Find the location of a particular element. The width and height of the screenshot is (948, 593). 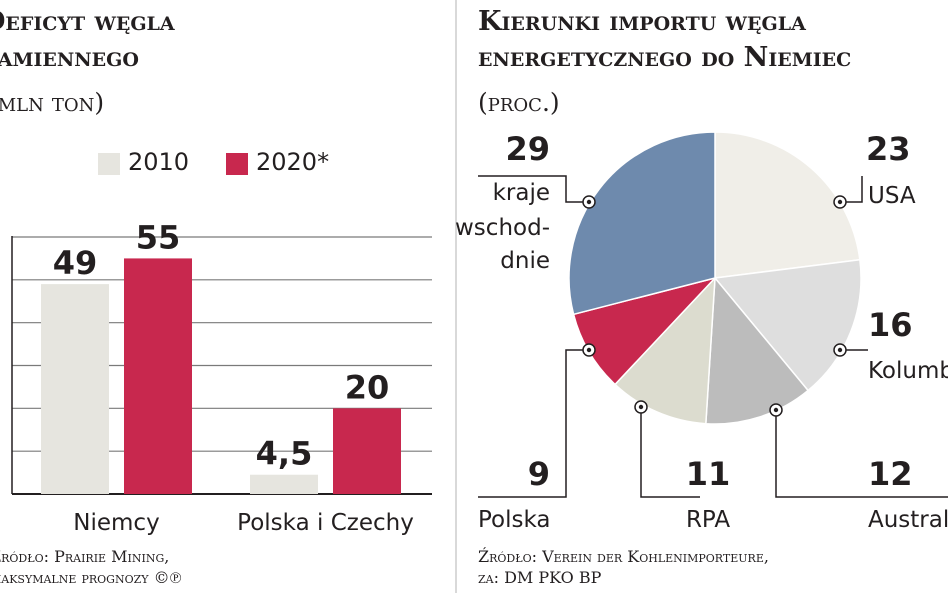

bar-chart-title: Deficyt węgla kamiennego is located at coordinates (87, 40).